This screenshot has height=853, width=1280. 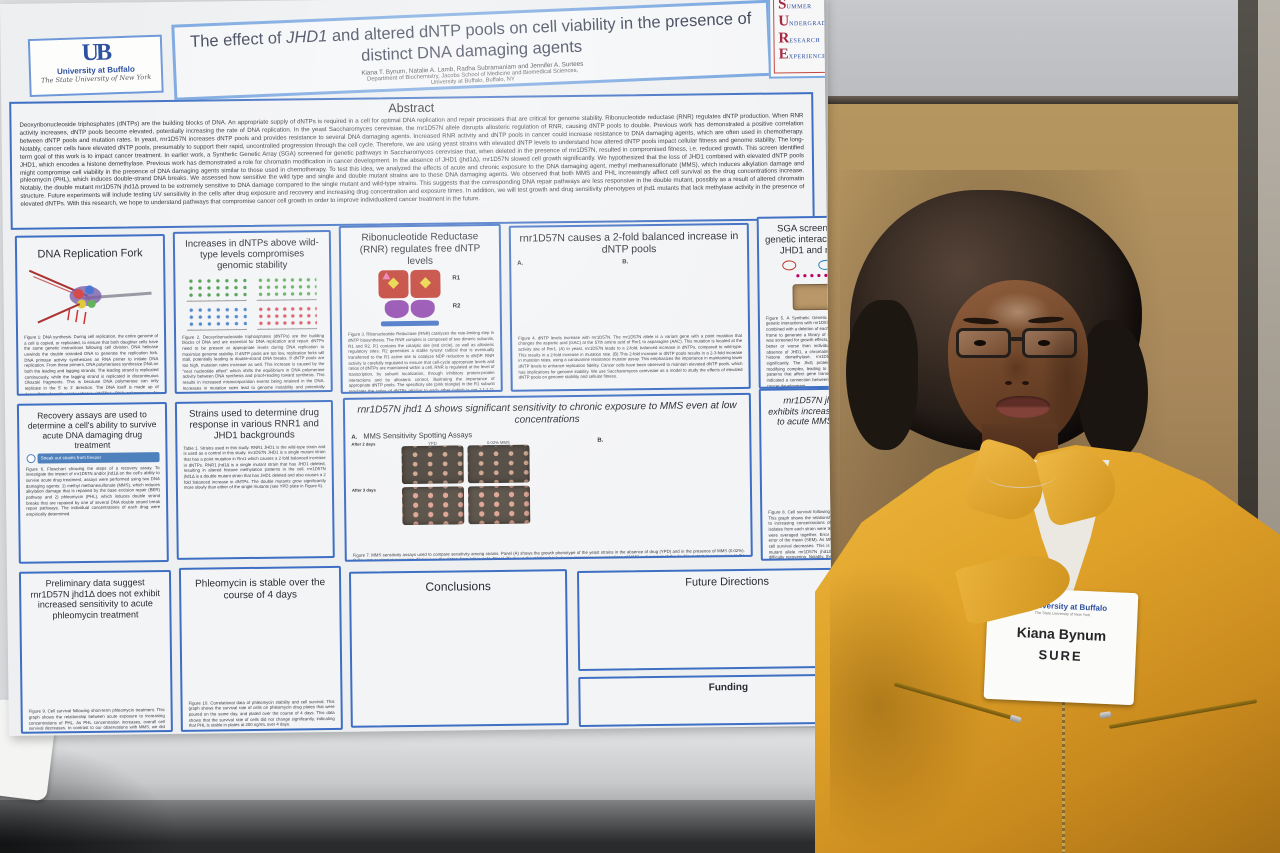 I want to click on ndp-dndp-arrow, so click(x=409, y=324).